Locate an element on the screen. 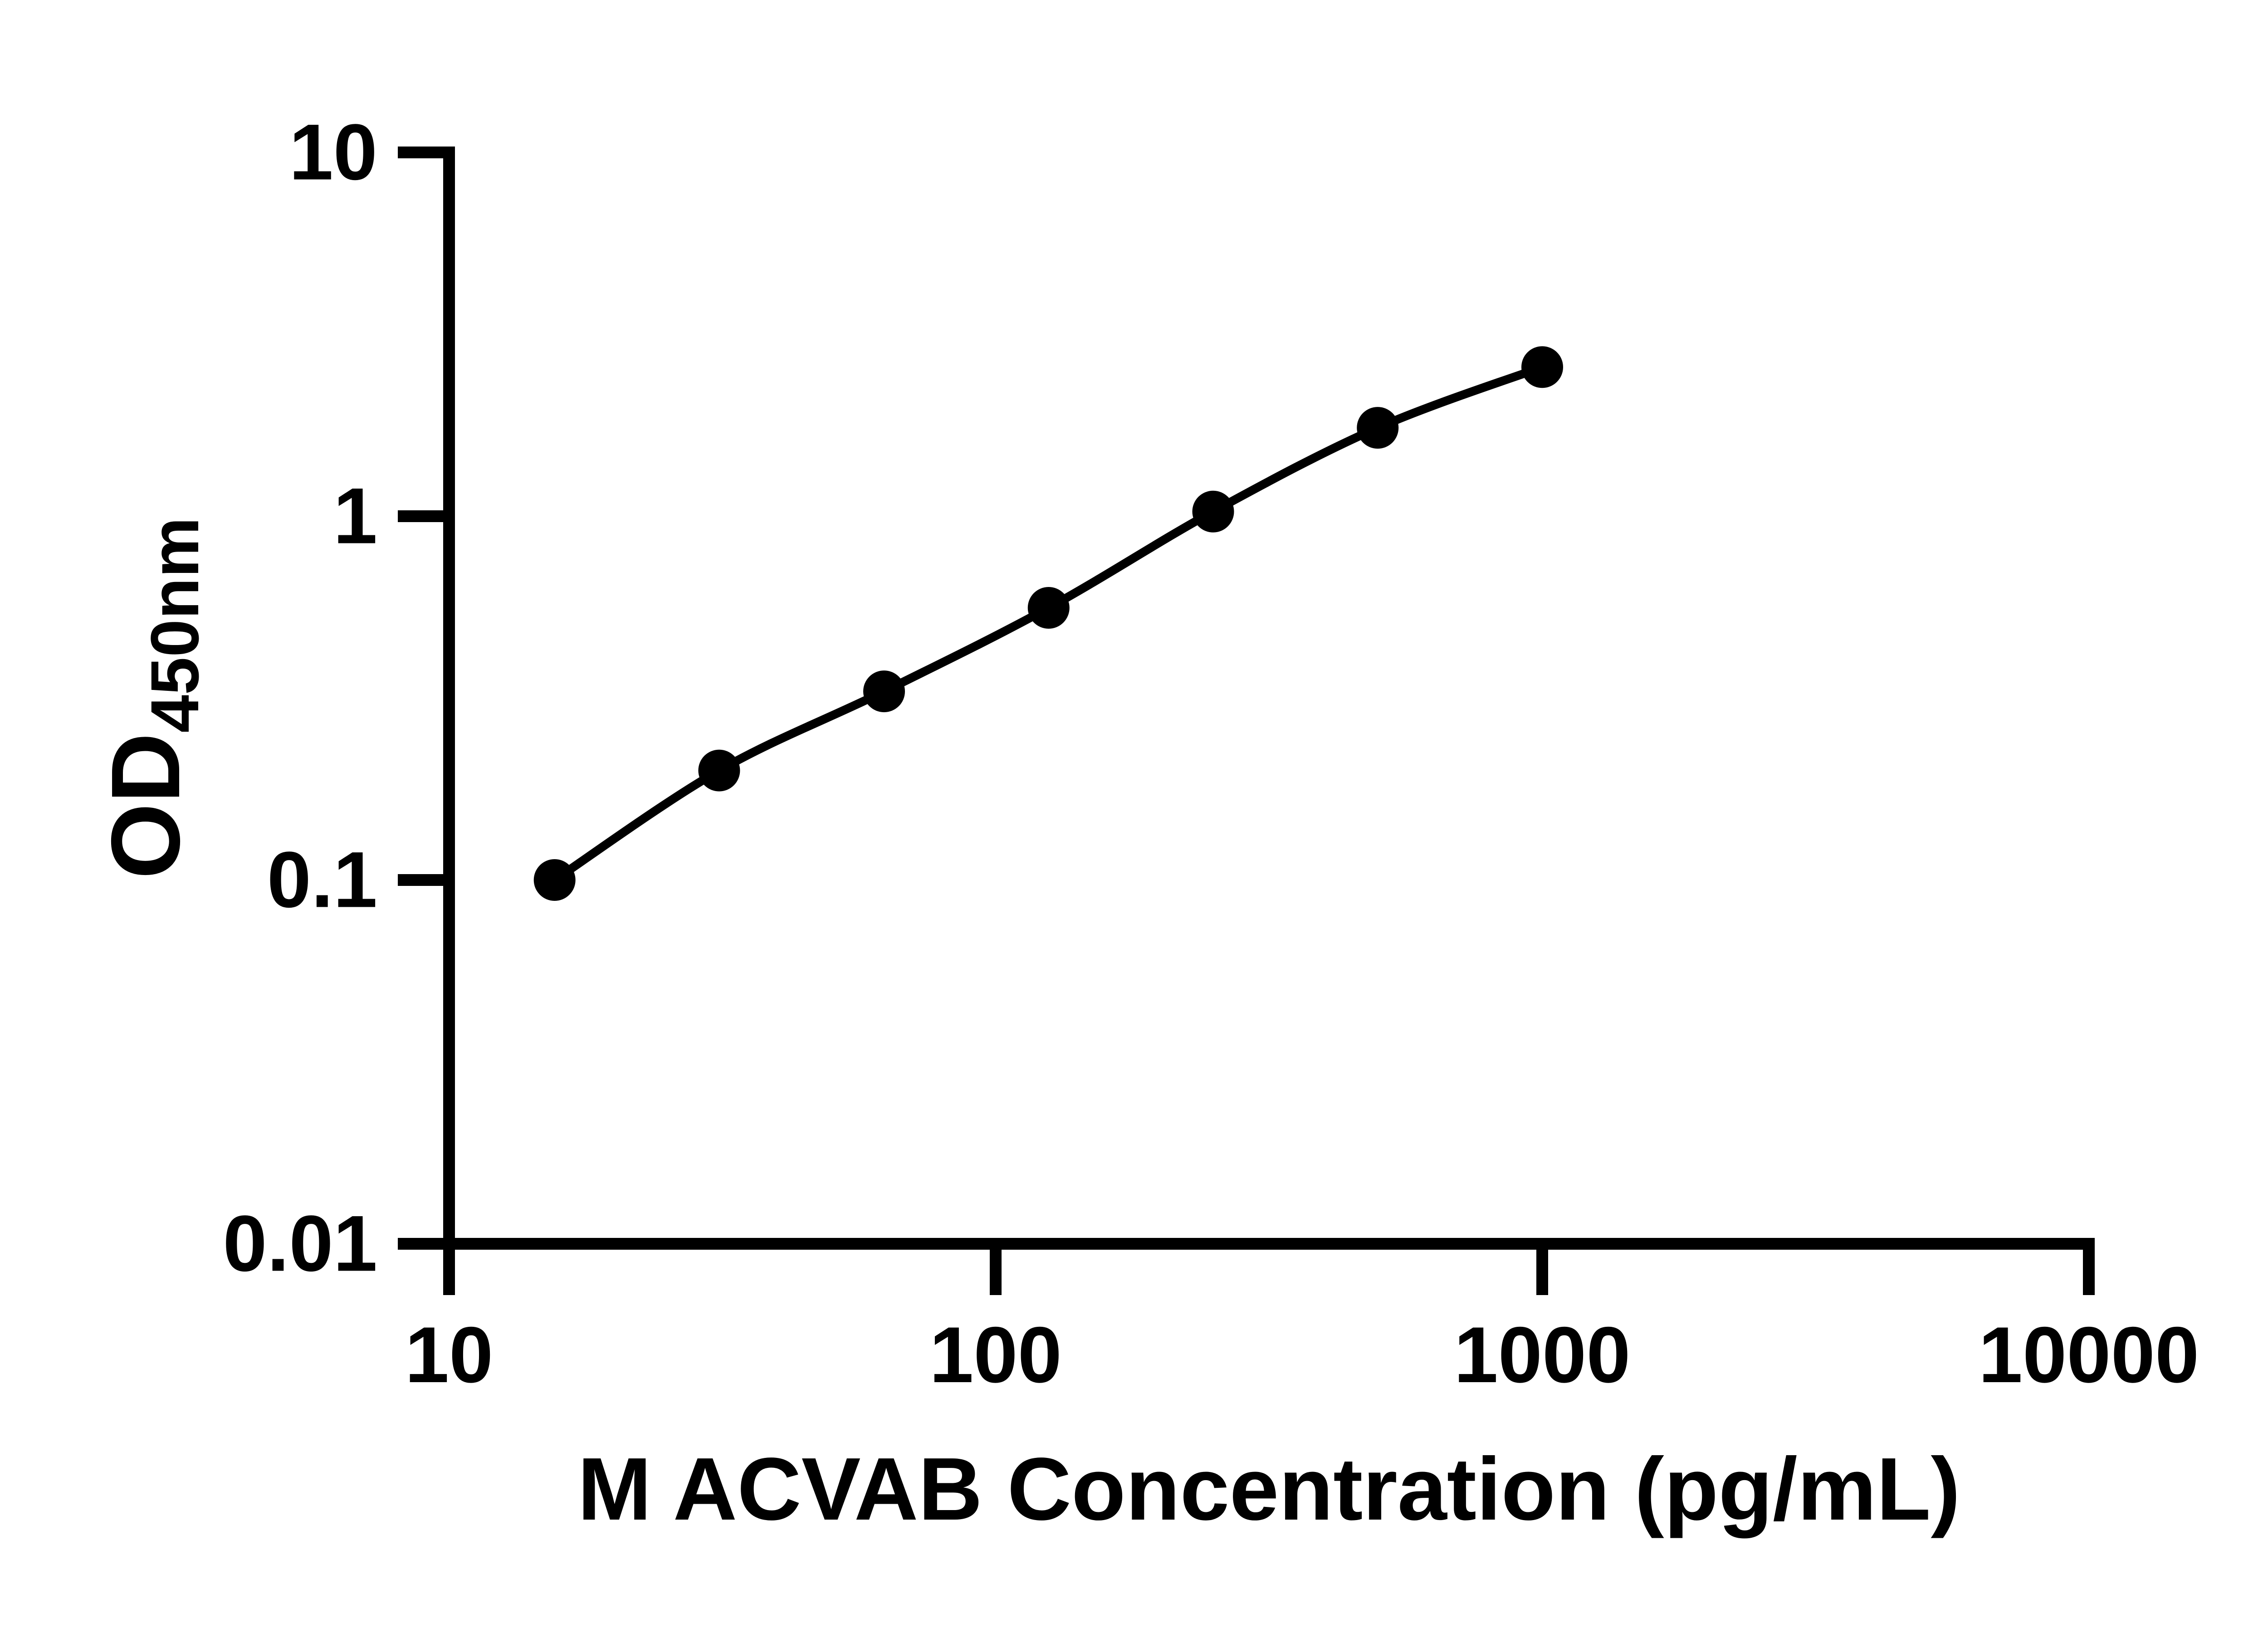 Image resolution: width=2268 pixels, height=1633 pixels. y-axis-title-subscript: 450nm is located at coordinates (175, 625).